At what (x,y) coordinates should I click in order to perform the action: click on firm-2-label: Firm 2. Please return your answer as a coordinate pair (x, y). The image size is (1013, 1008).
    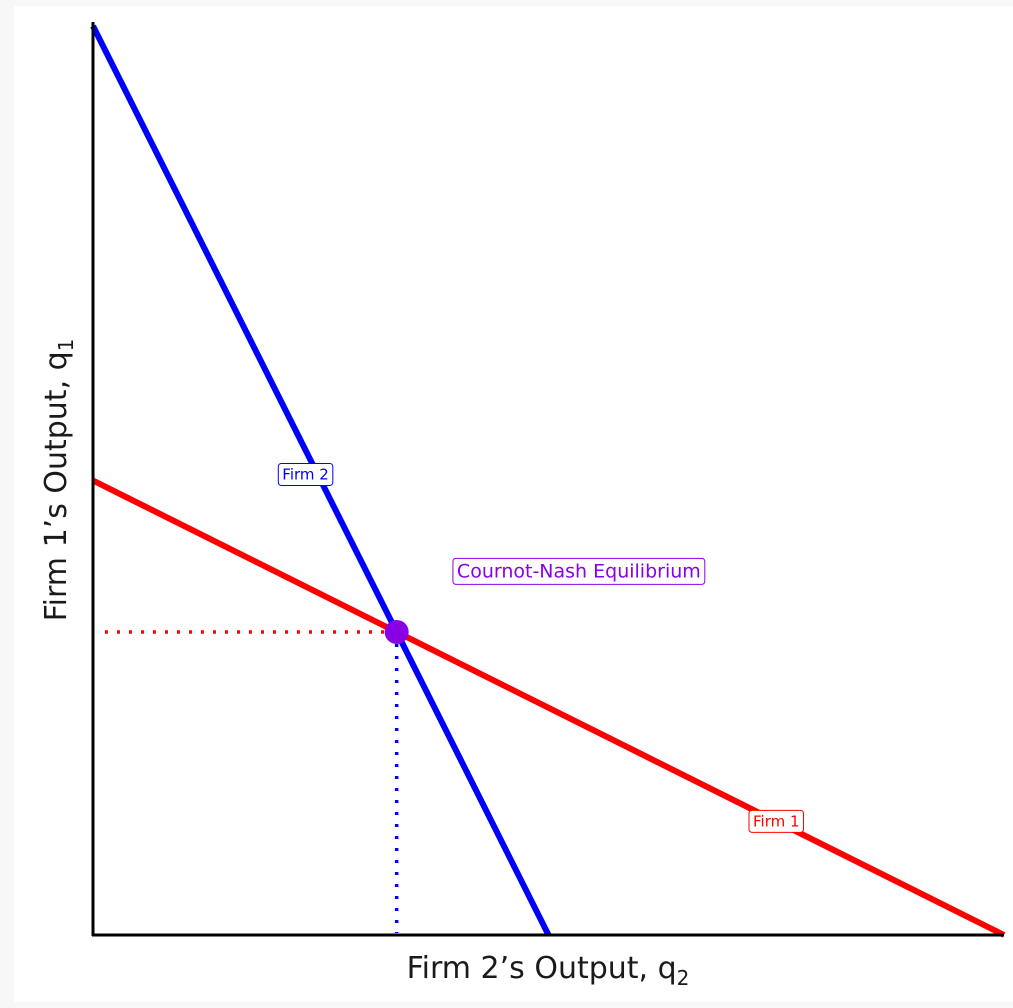
    Looking at the image, I should click on (305, 474).